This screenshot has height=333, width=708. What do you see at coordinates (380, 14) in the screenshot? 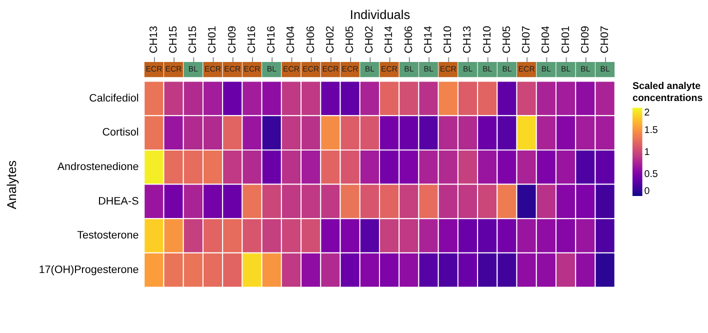
I see `x-axis-title: Individuals` at bounding box center [380, 14].